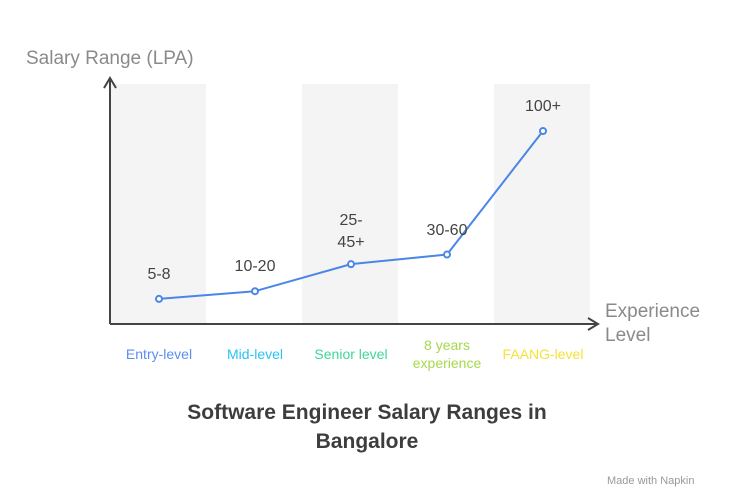 Image resolution: width=734 pixels, height=504 pixels. Describe the element at coordinates (110, 82) in the screenshot. I see `y-axis-arrow-icon` at that location.